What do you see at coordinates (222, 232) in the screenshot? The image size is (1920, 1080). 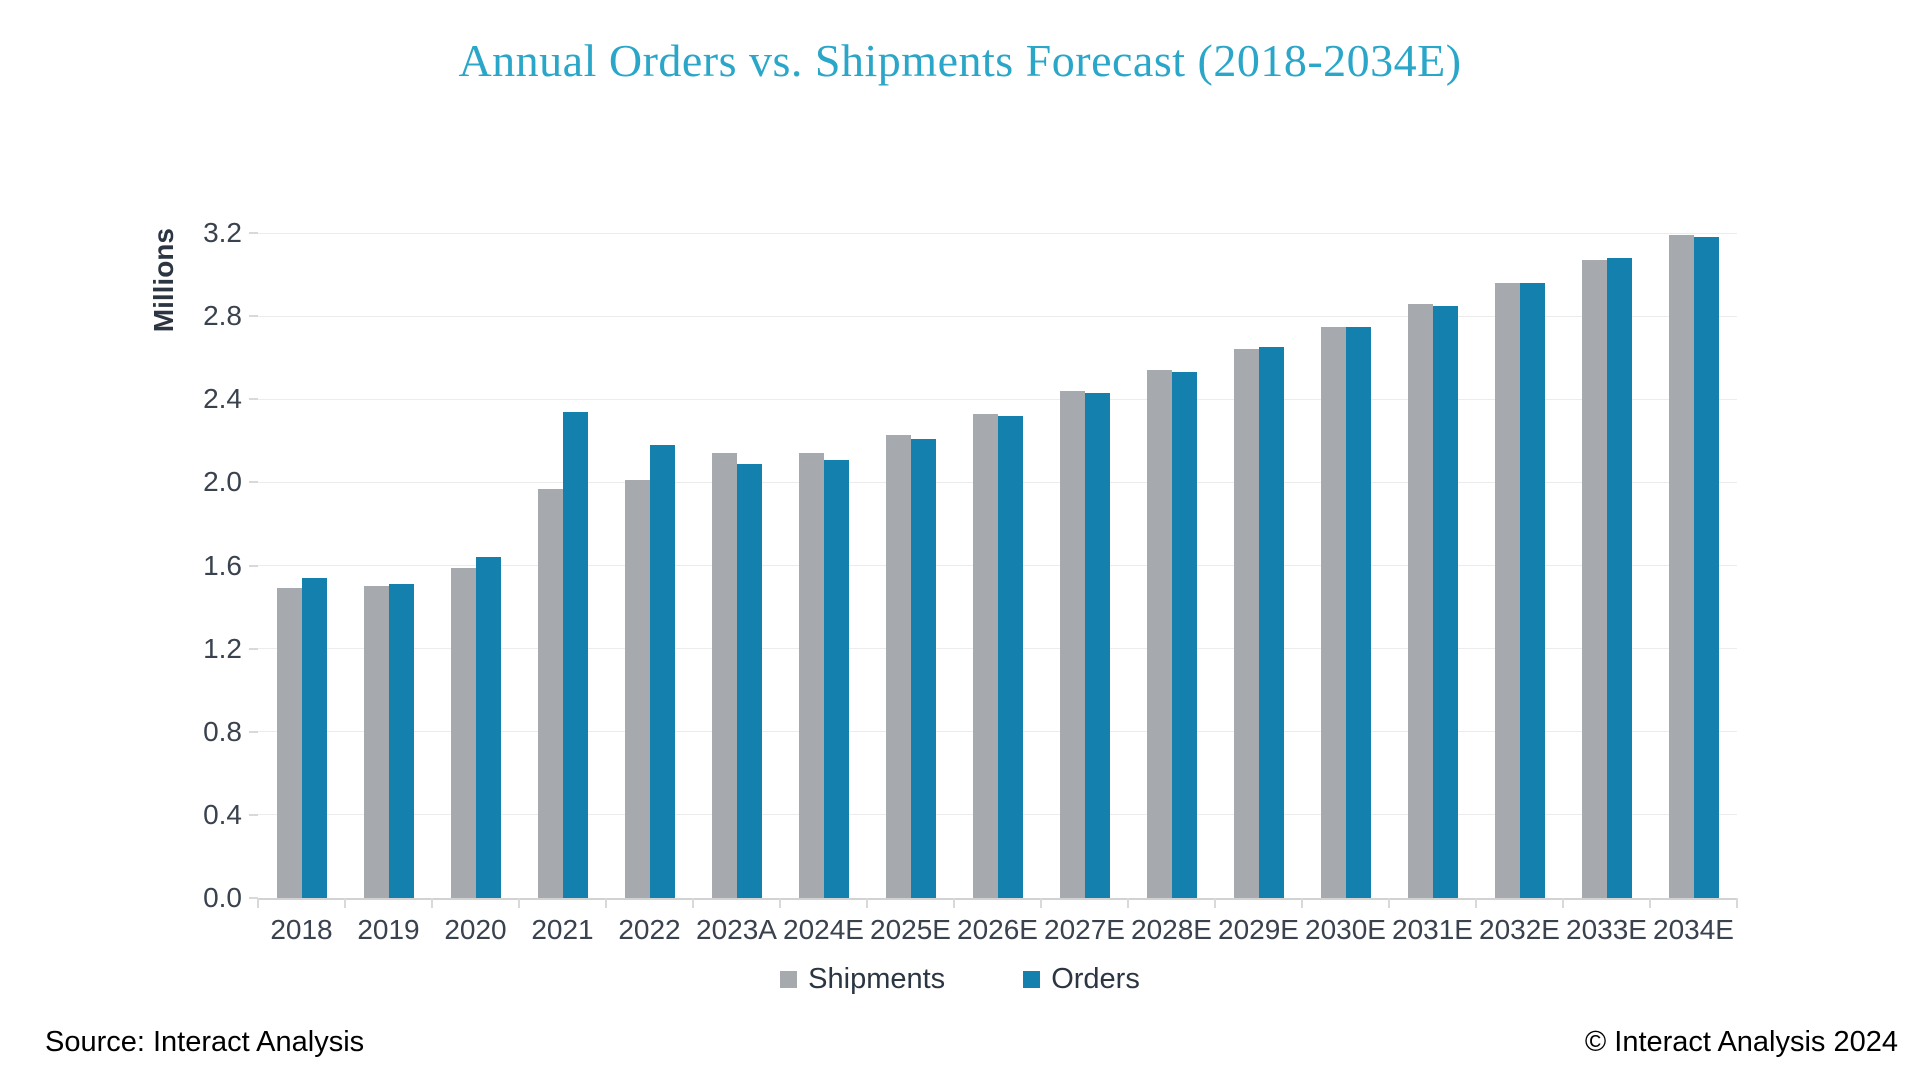 I see `y-tick-label: 3.2` at bounding box center [222, 232].